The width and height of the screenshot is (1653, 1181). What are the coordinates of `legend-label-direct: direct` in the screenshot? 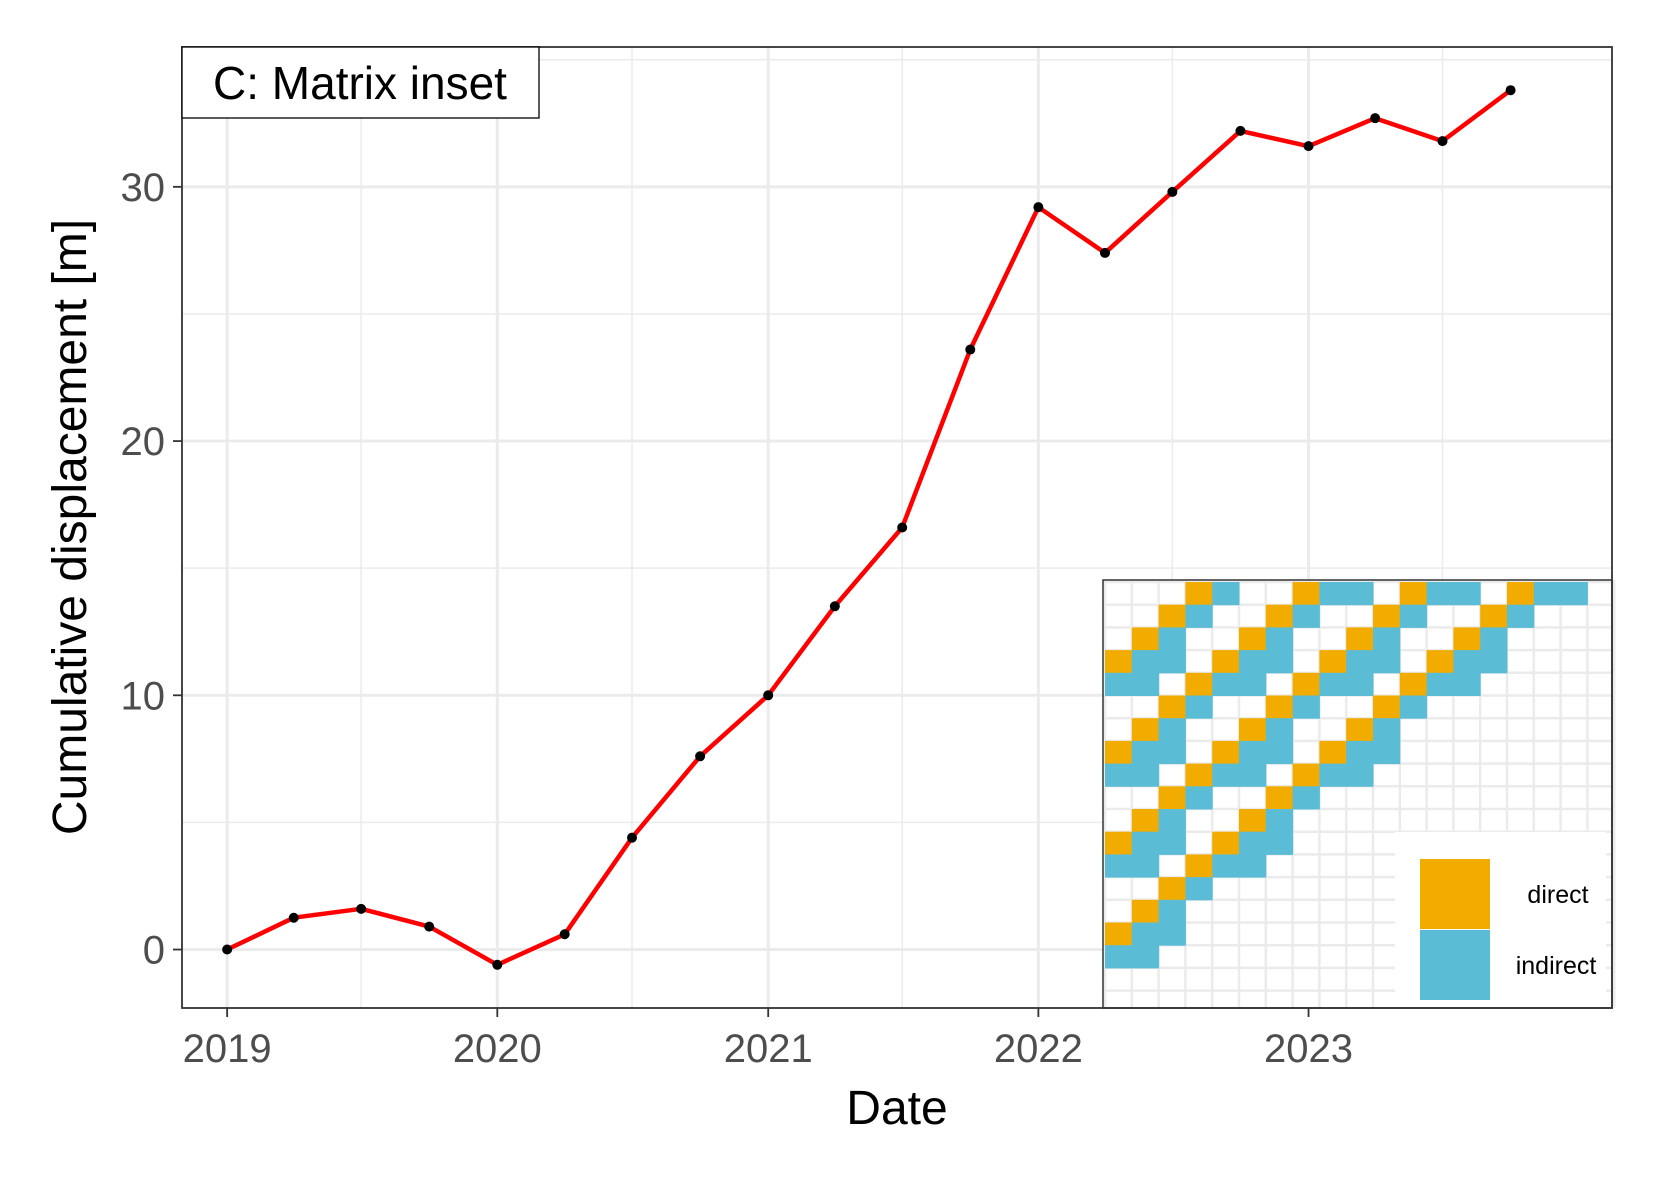 It's located at (1557, 895).